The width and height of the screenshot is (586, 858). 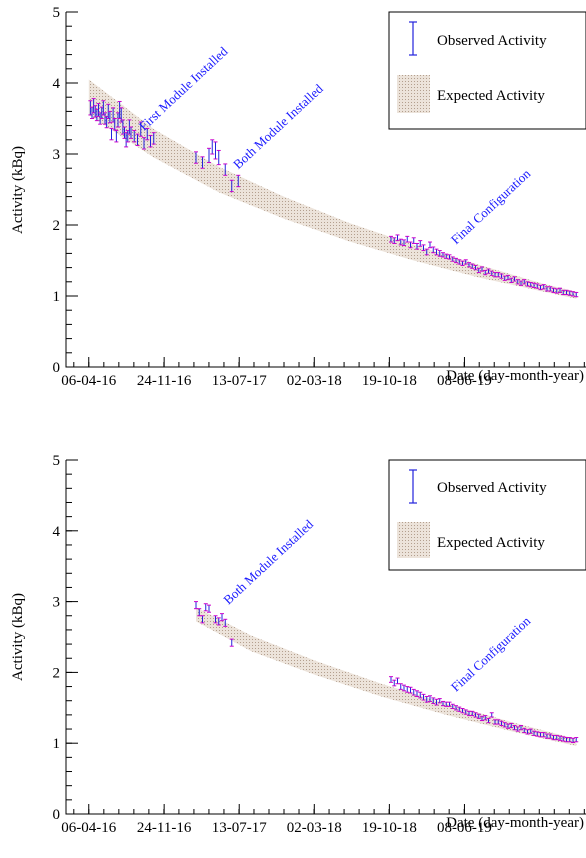 I want to click on x-tick-label: 02-03-18, so click(x=314, y=381).